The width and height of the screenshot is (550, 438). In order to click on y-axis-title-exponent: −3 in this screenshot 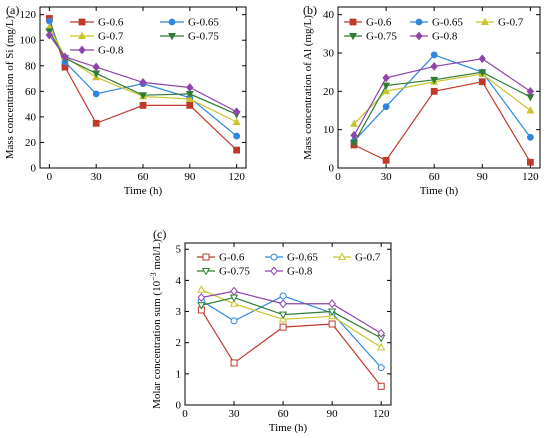, I will do `click(153, 276)`.